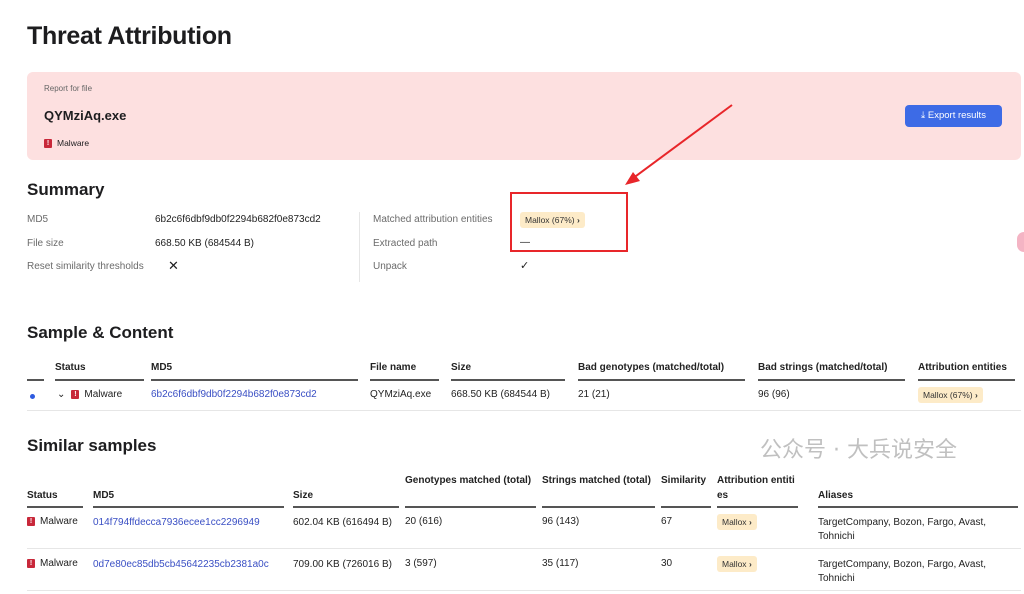 This screenshot has width=1024, height=594. I want to click on sample-col-header: Attribution entities, so click(962, 367).